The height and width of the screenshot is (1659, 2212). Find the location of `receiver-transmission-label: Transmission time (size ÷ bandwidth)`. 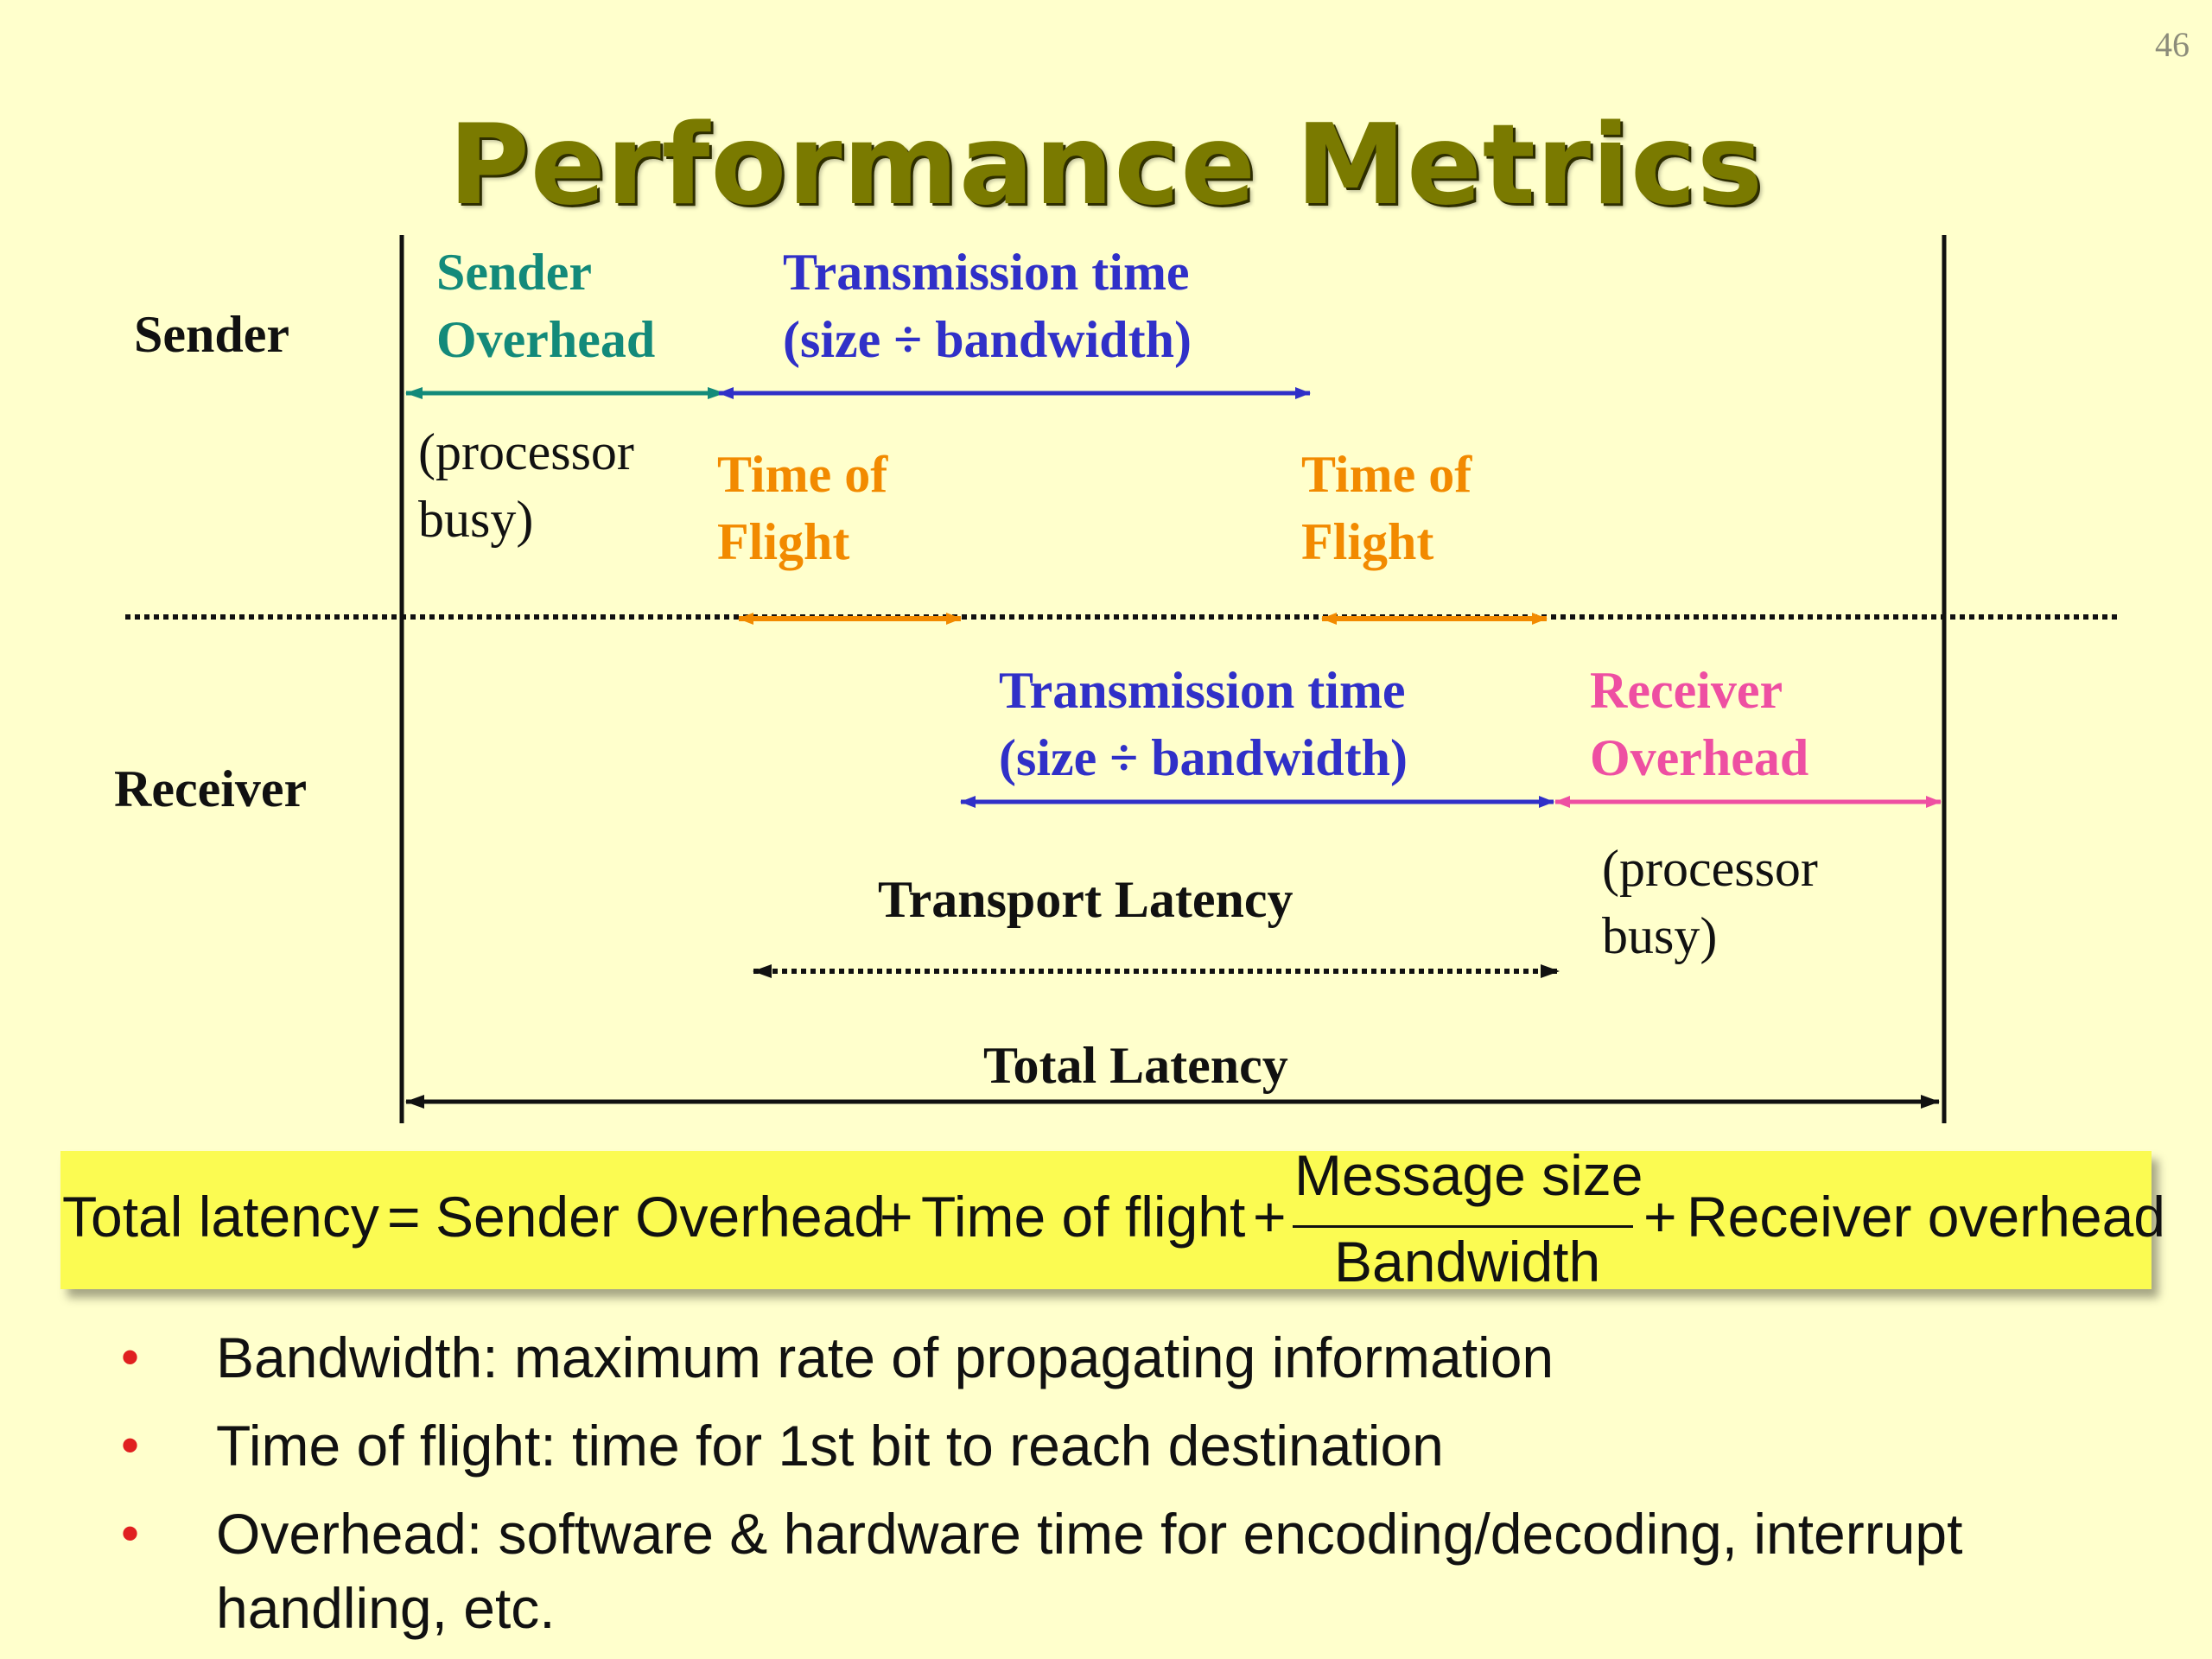

receiver-transmission-label: Transmission time (size ÷ bandwidth) is located at coordinates (1203, 724).